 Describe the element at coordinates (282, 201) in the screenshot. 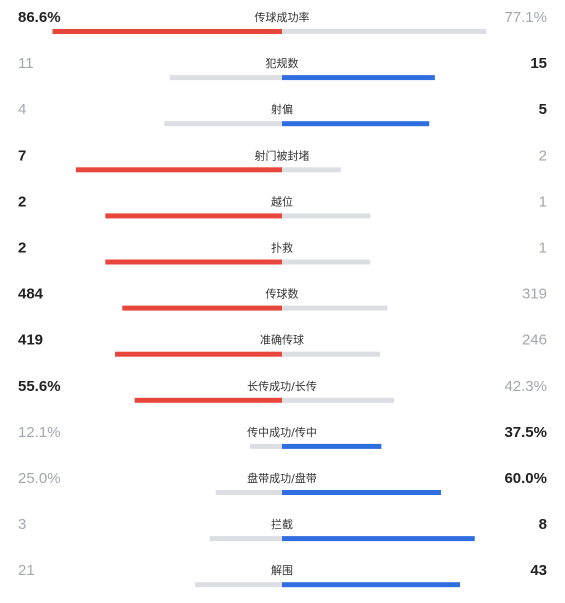

I see `stat-label: 越位` at that location.